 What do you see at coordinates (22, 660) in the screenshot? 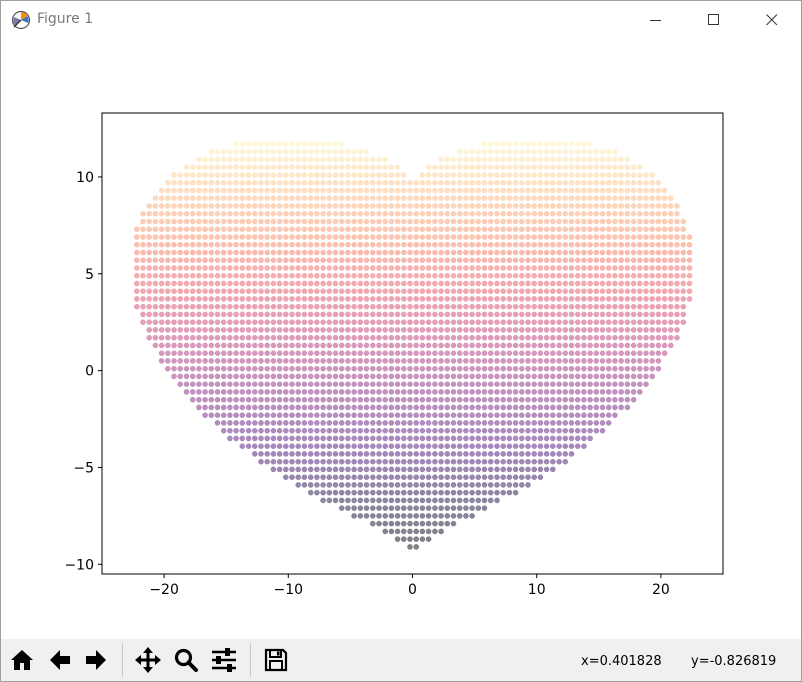
I see `home-button` at bounding box center [22, 660].